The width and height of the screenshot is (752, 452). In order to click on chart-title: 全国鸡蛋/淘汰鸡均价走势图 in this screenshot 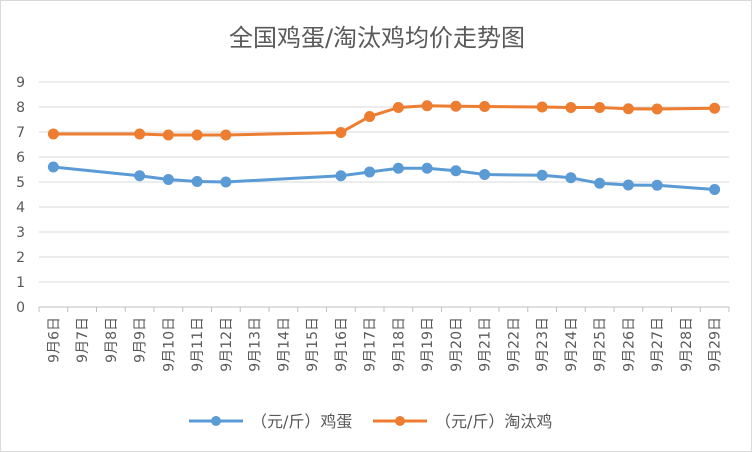, I will do `click(377, 38)`.